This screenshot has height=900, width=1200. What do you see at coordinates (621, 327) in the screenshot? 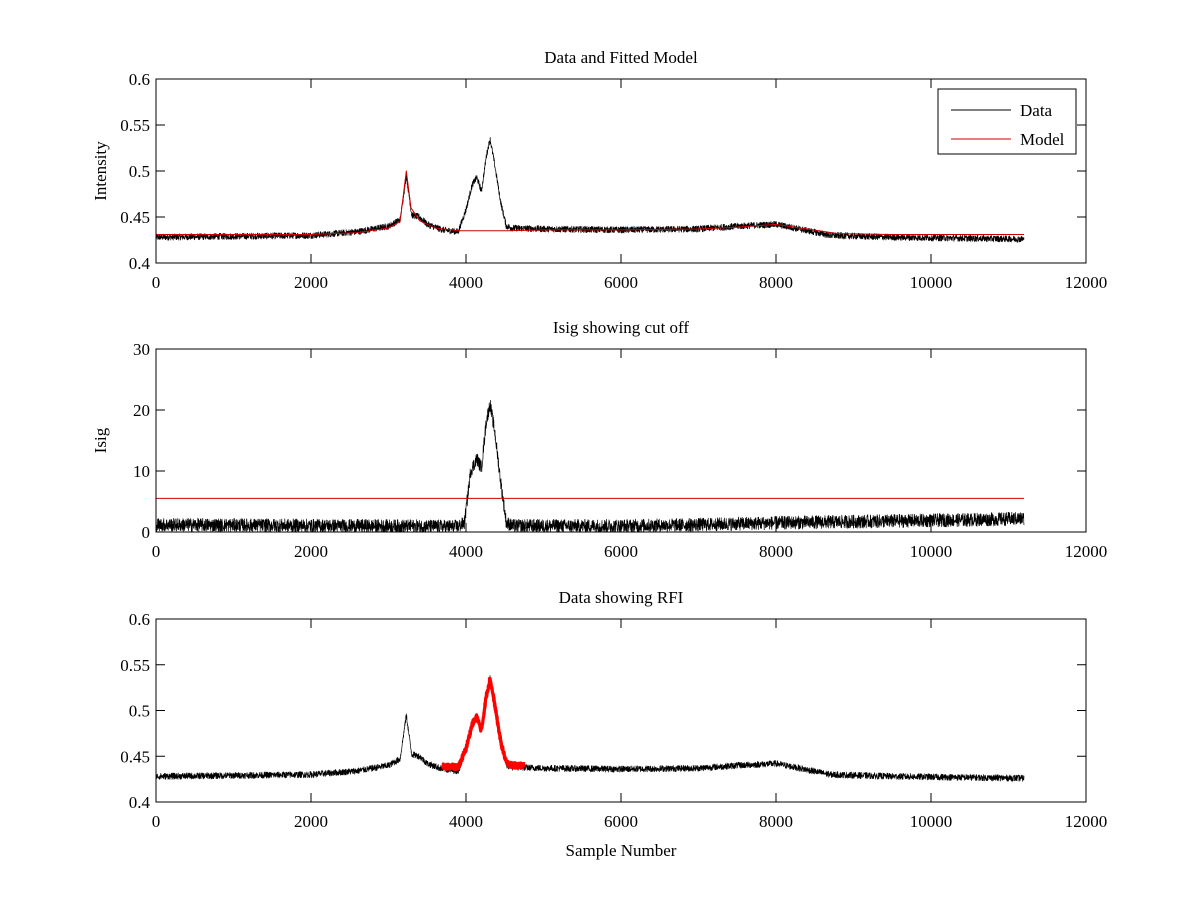
I see `chart-title: Isig showing cut off` at bounding box center [621, 327].